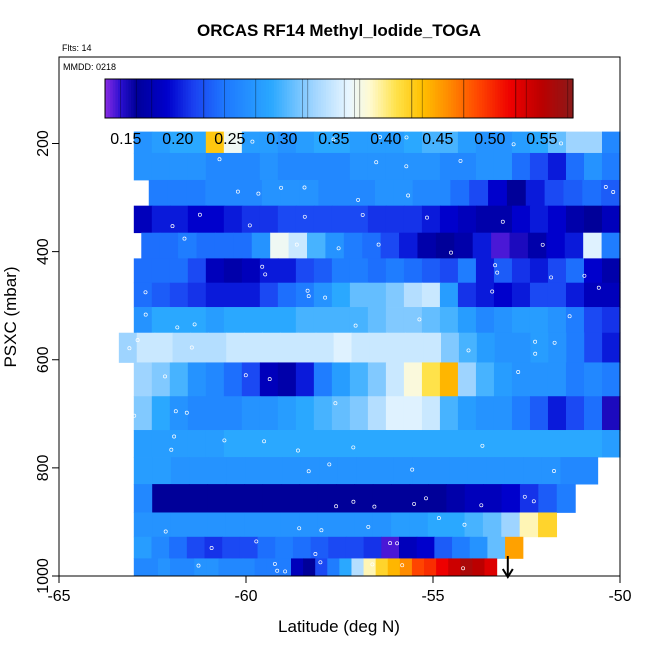 This screenshot has width=650, height=650. What do you see at coordinates (541, 139) in the screenshot?
I see `colorbar-tick-label: 0.55` at bounding box center [541, 139].